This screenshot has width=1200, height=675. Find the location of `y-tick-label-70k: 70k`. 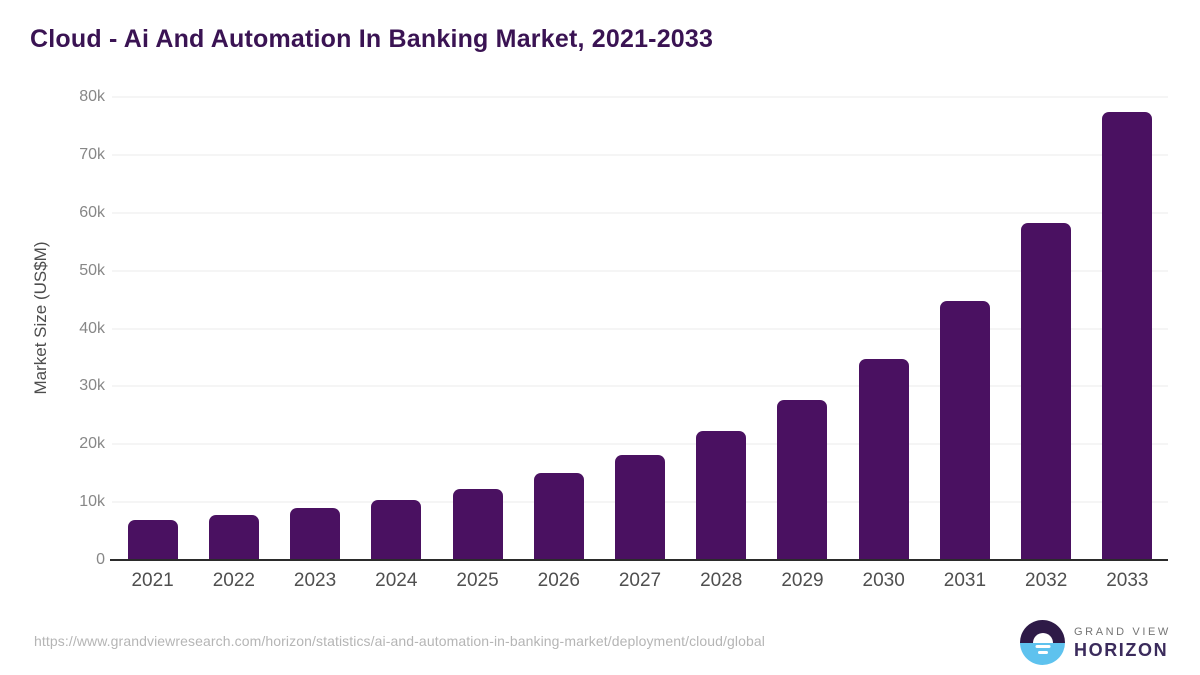

y-tick-label-70k: 70k is located at coordinates (92, 154).